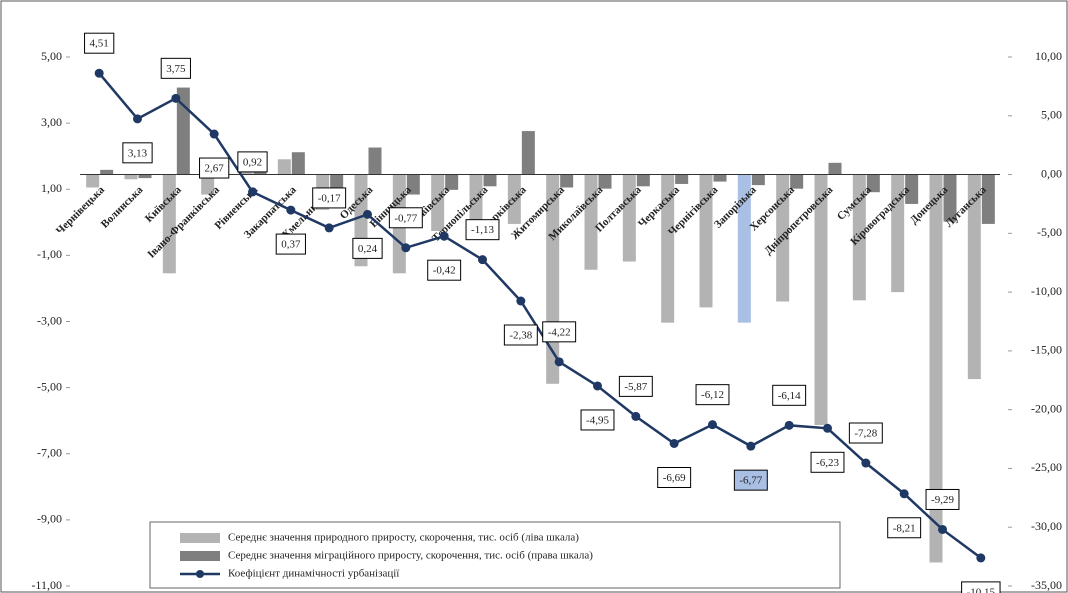 The image size is (1068, 593). Describe the element at coordinates (597, 421) in the screenshot. I see `data-label-text: -4,95` at that location.